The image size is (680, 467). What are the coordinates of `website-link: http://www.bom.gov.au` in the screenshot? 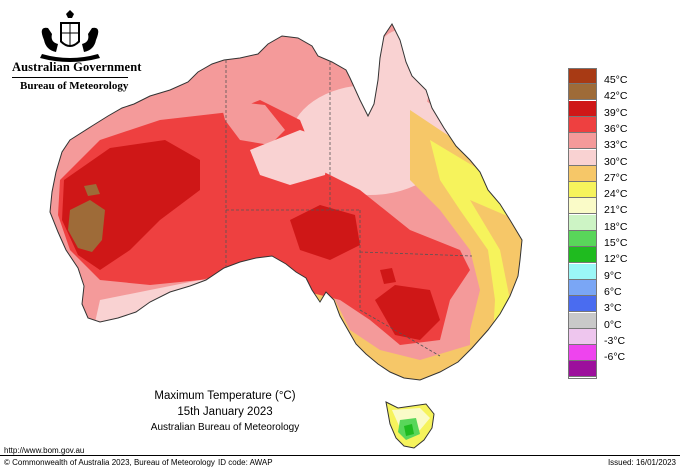 It's located at (44, 450).